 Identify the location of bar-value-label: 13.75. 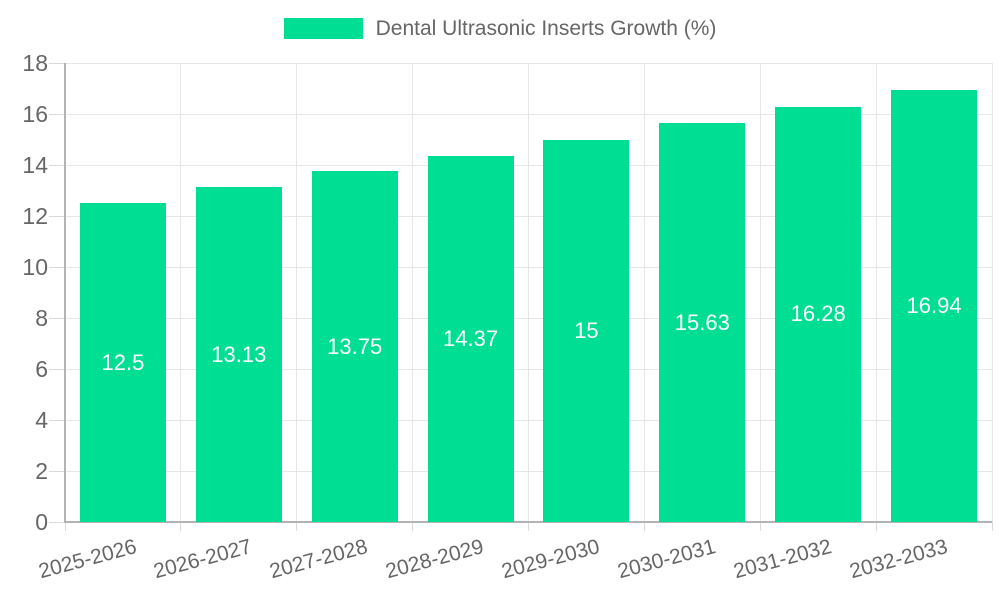
(355, 346).